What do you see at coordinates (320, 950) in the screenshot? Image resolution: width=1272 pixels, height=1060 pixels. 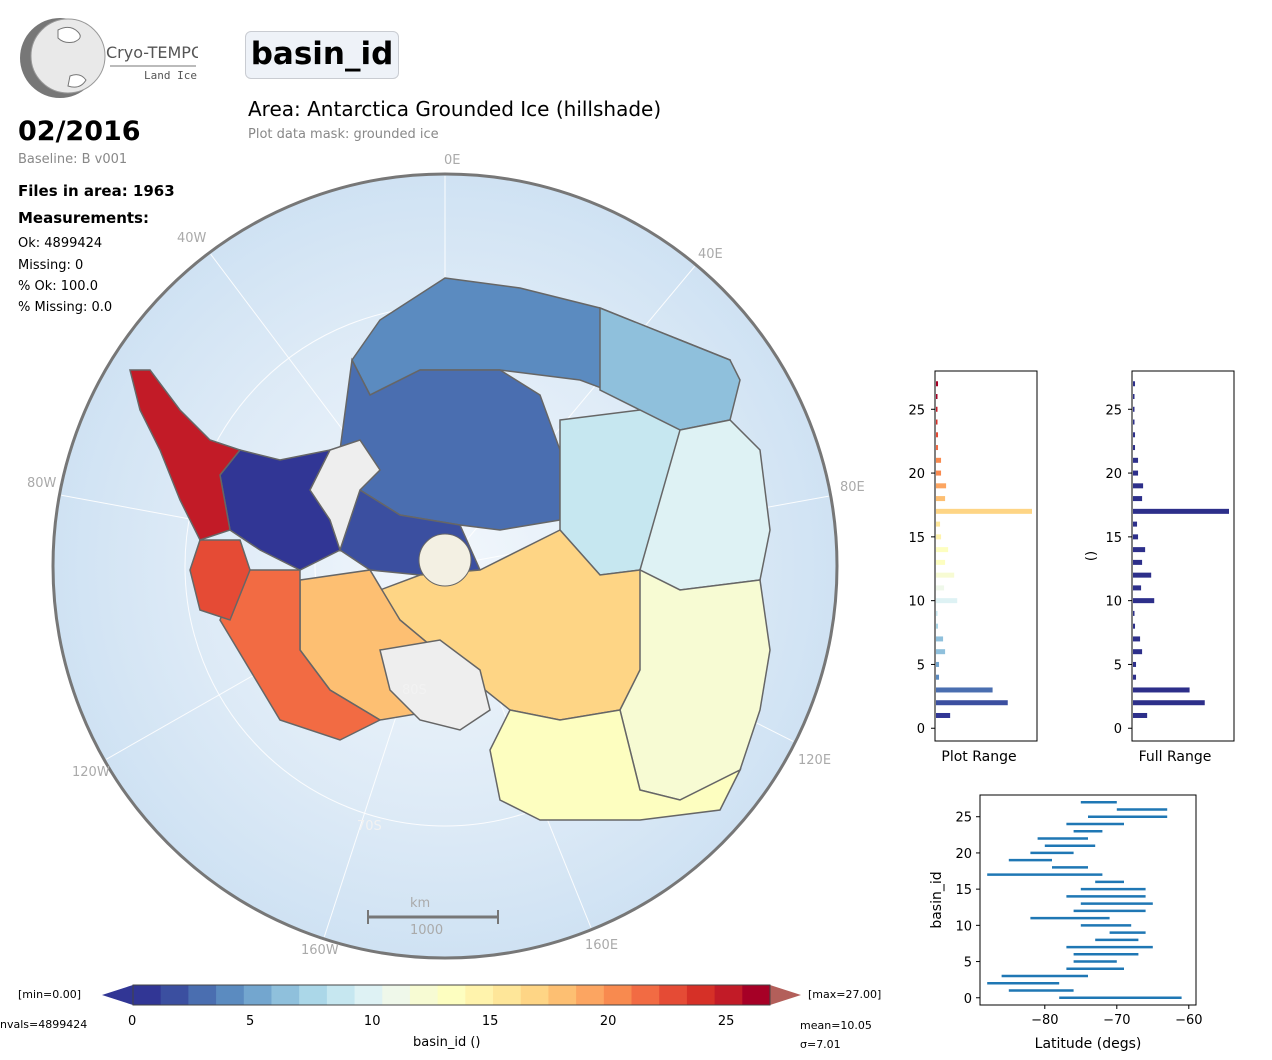 I see `meridian-label-160w: 160W` at bounding box center [320, 950].